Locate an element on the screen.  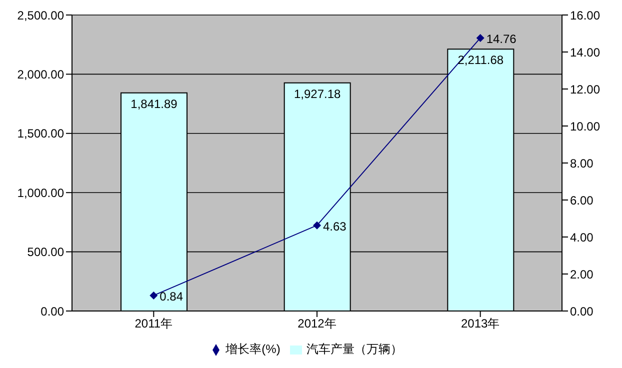
data-label: 14.76 is located at coordinates (501, 39).